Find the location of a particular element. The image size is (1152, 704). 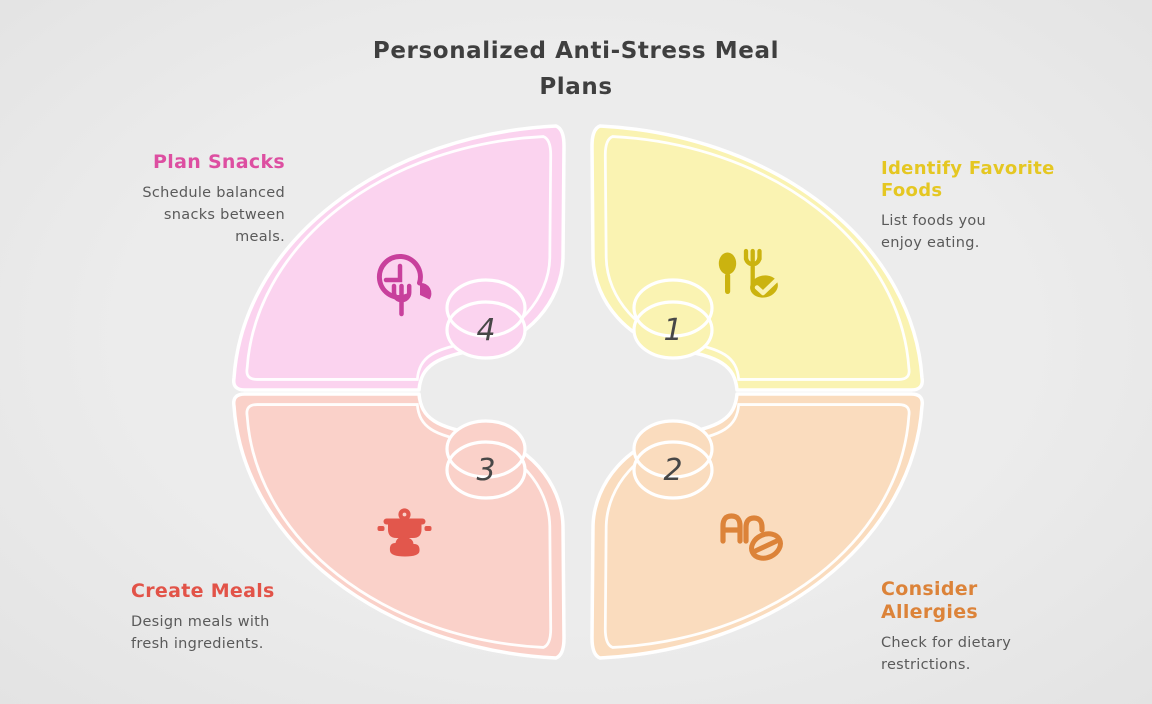

page-title-line1: Personalized Anti-Stress Meal is located at coordinates (576, 51).